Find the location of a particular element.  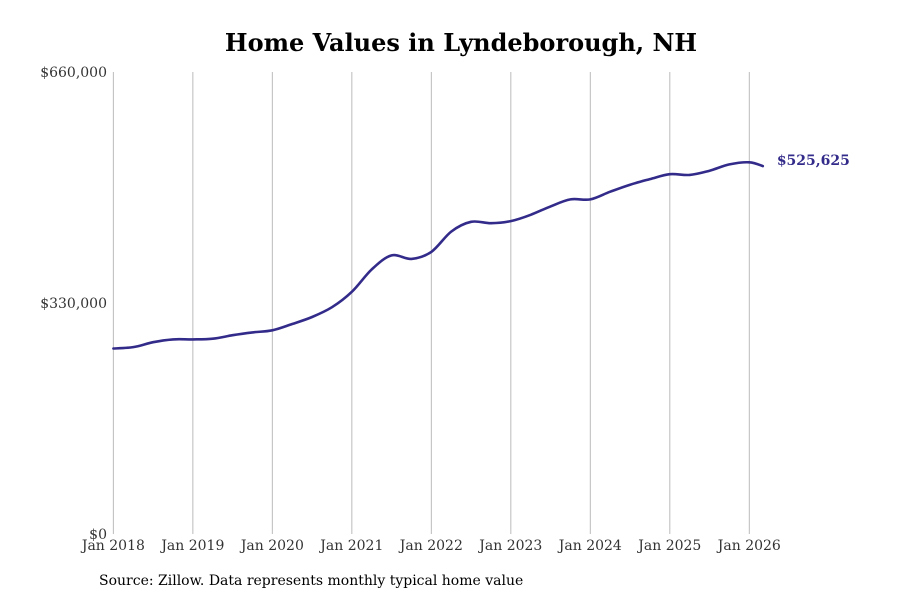

y-tick-label: $660,000 is located at coordinates (73, 73).